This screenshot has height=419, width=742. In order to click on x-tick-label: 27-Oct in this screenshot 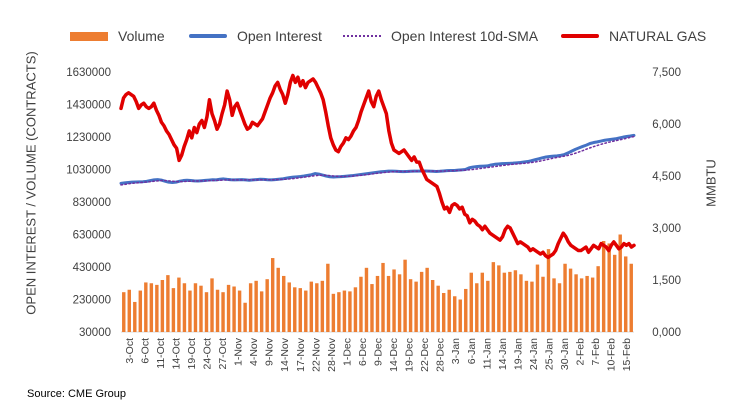, I will do `click(223, 354)`.